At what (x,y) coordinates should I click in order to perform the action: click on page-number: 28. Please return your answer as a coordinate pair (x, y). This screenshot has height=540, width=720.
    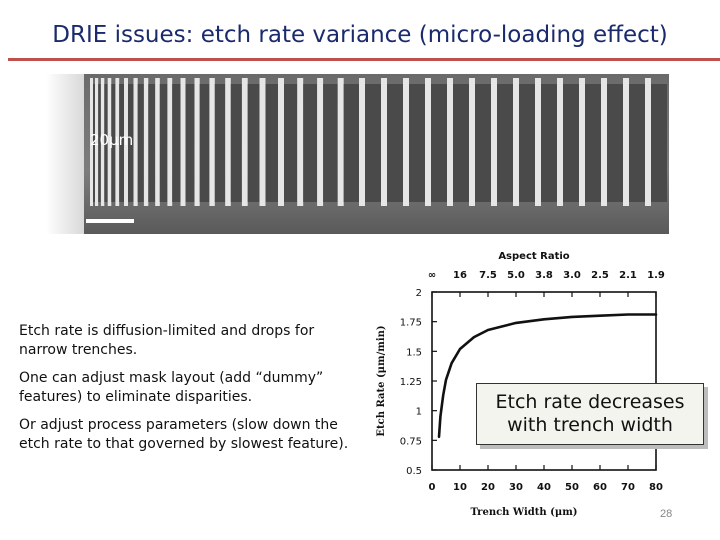
    Looking at the image, I should click on (666, 514).